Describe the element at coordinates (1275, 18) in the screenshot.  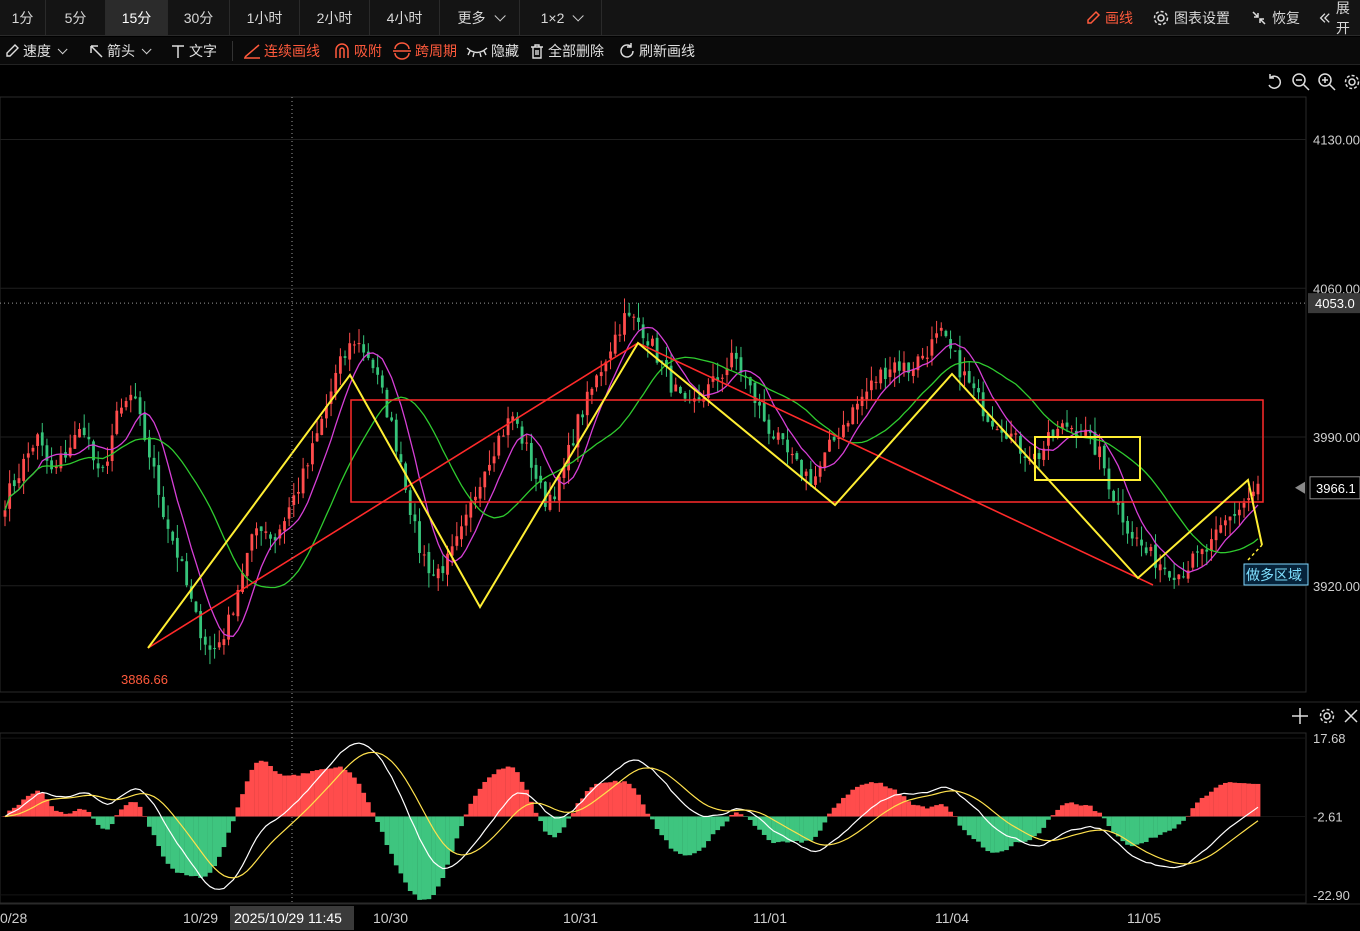
I see `restore-button: 恢复` at that location.